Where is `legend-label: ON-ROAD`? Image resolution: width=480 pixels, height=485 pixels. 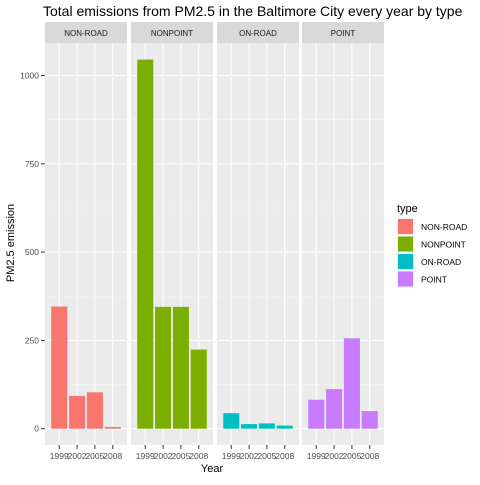
legend-label: ON-ROAD is located at coordinates (441, 262).